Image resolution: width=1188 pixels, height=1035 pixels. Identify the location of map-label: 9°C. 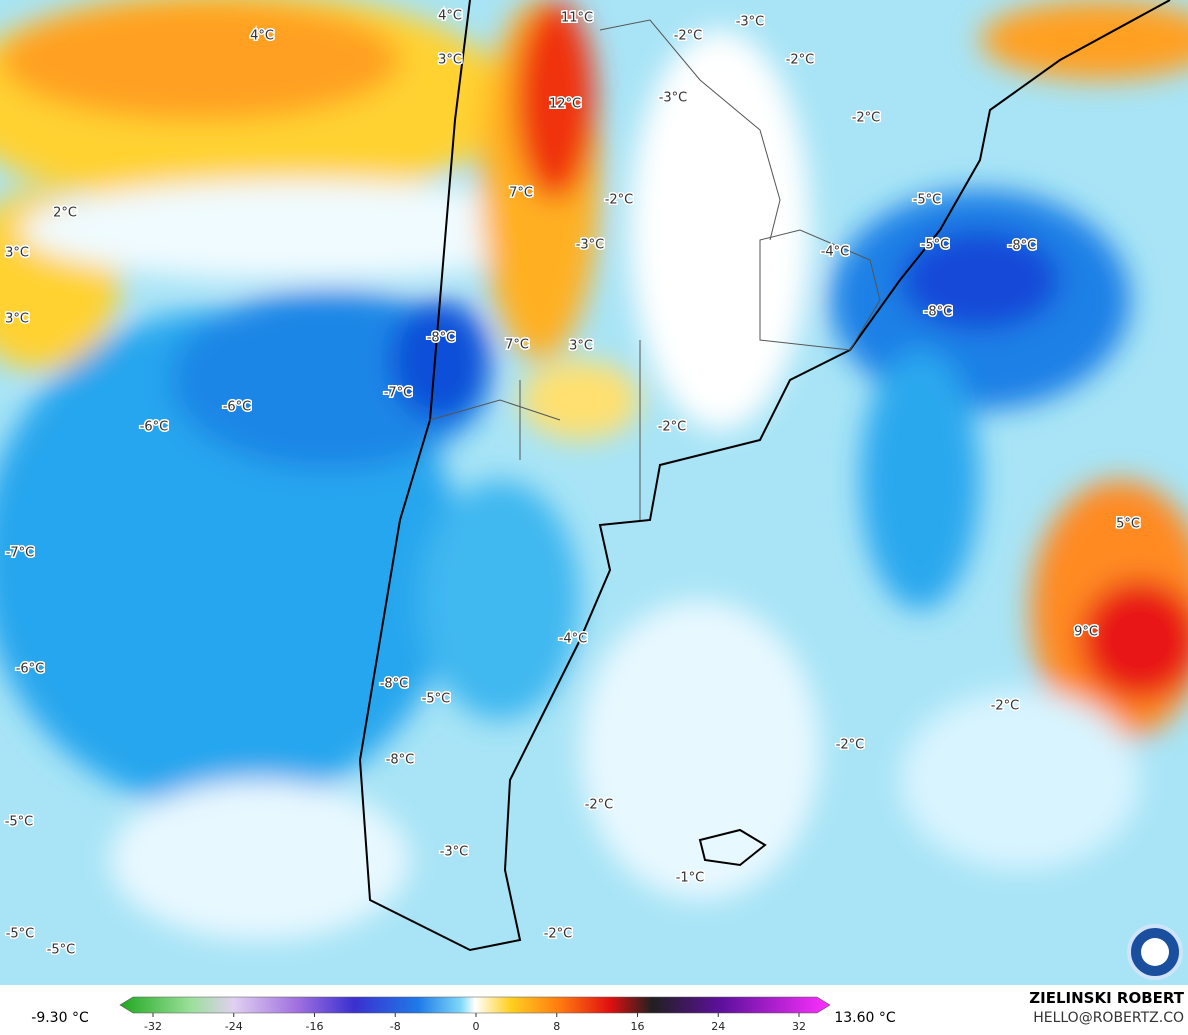
(1086, 632).